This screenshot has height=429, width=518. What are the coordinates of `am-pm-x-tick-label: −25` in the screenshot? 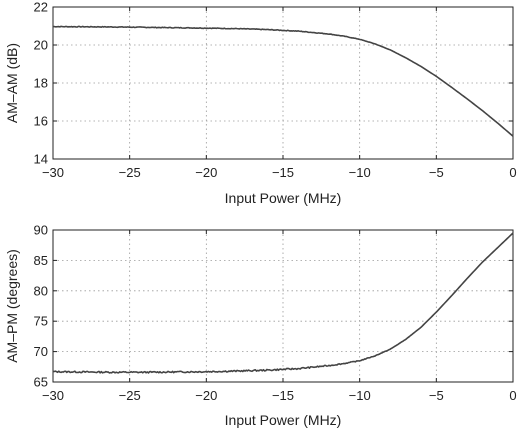 It's located at (130, 395).